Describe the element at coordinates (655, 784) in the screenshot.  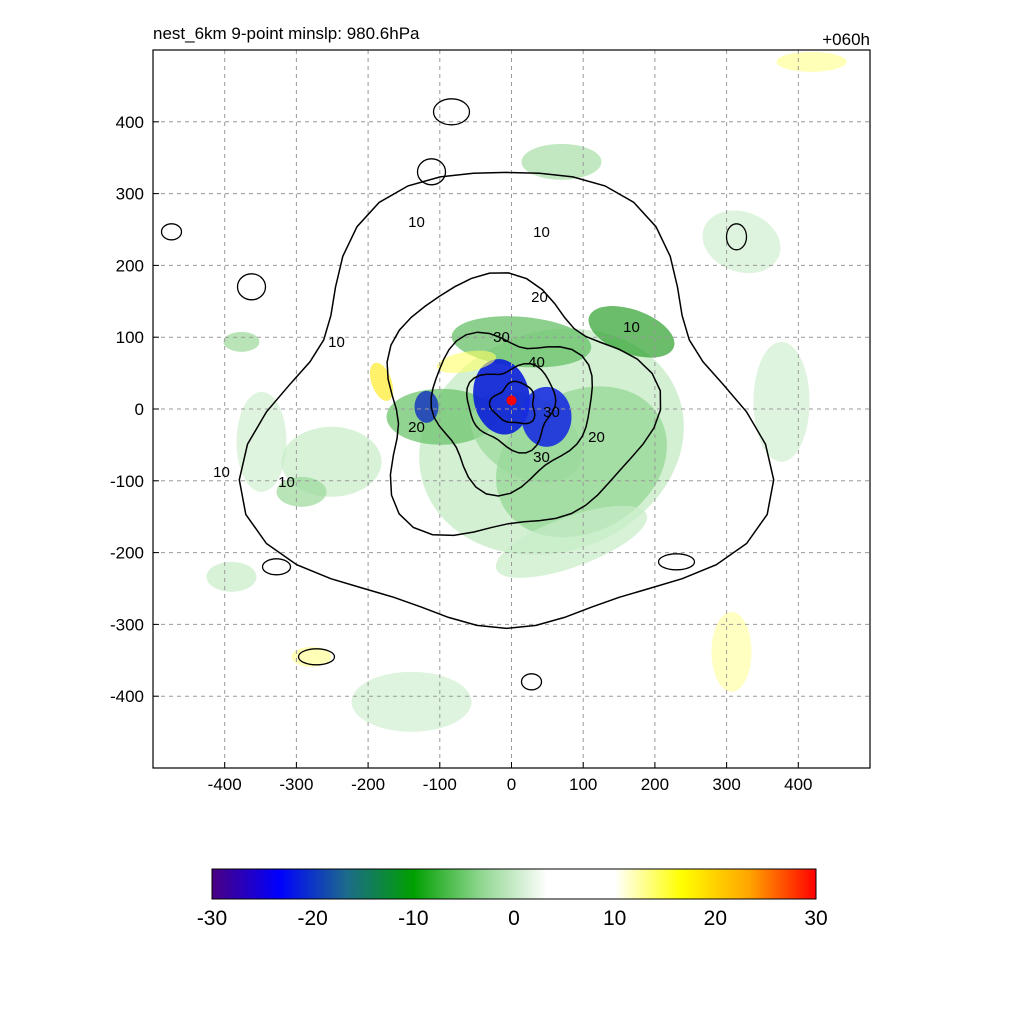
I see `x-tick-label: 200` at that location.